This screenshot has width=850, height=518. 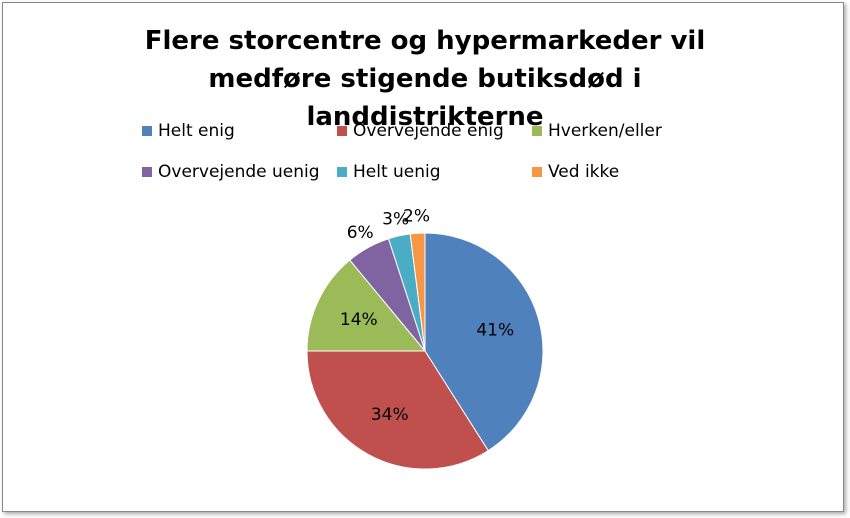 What do you see at coordinates (605, 131) in the screenshot?
I see `legend-label: Hverken/eller` at bounding box center [605, 131].